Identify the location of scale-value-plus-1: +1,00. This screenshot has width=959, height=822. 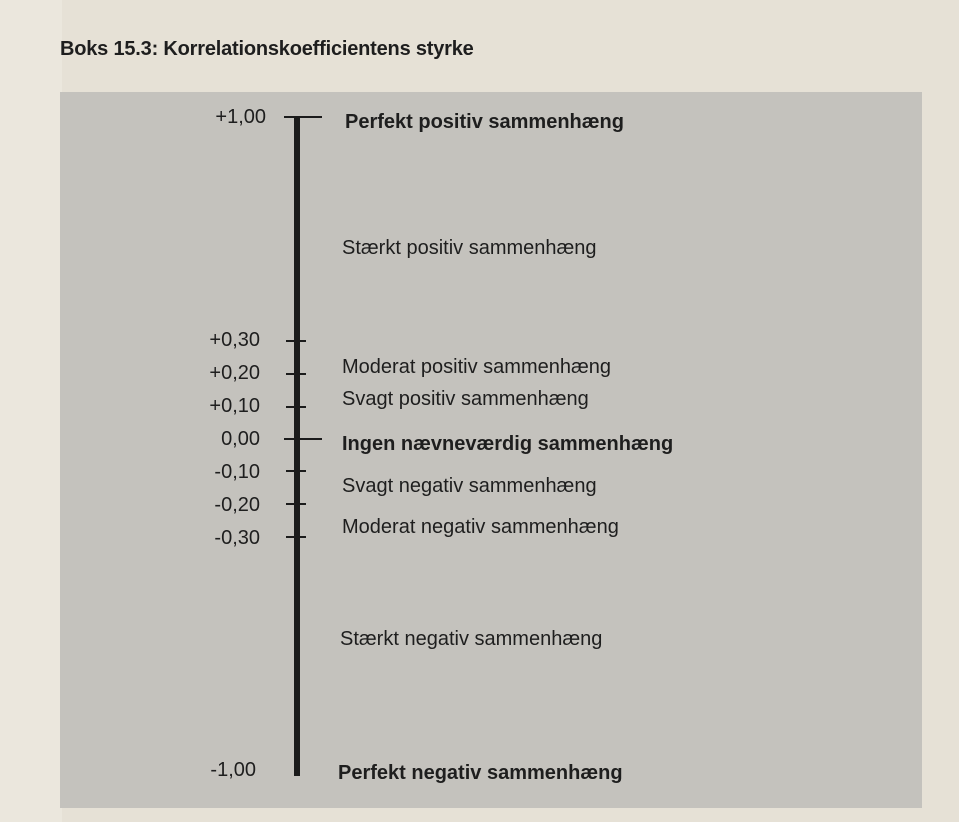
(240, 117).